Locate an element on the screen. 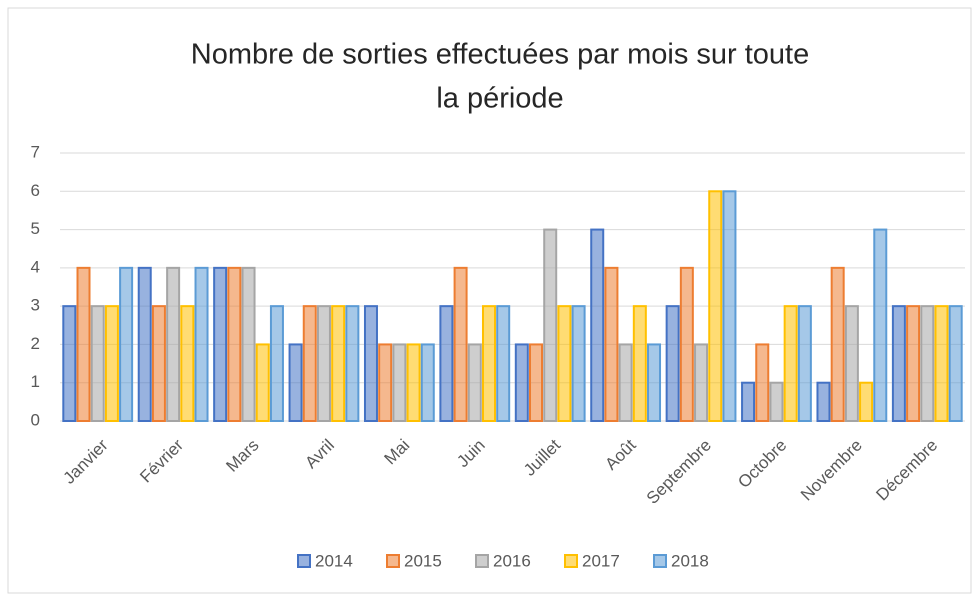 This screenshot has height=596, width=979. legend-label: 2018 is located at coordinates (690, 560).